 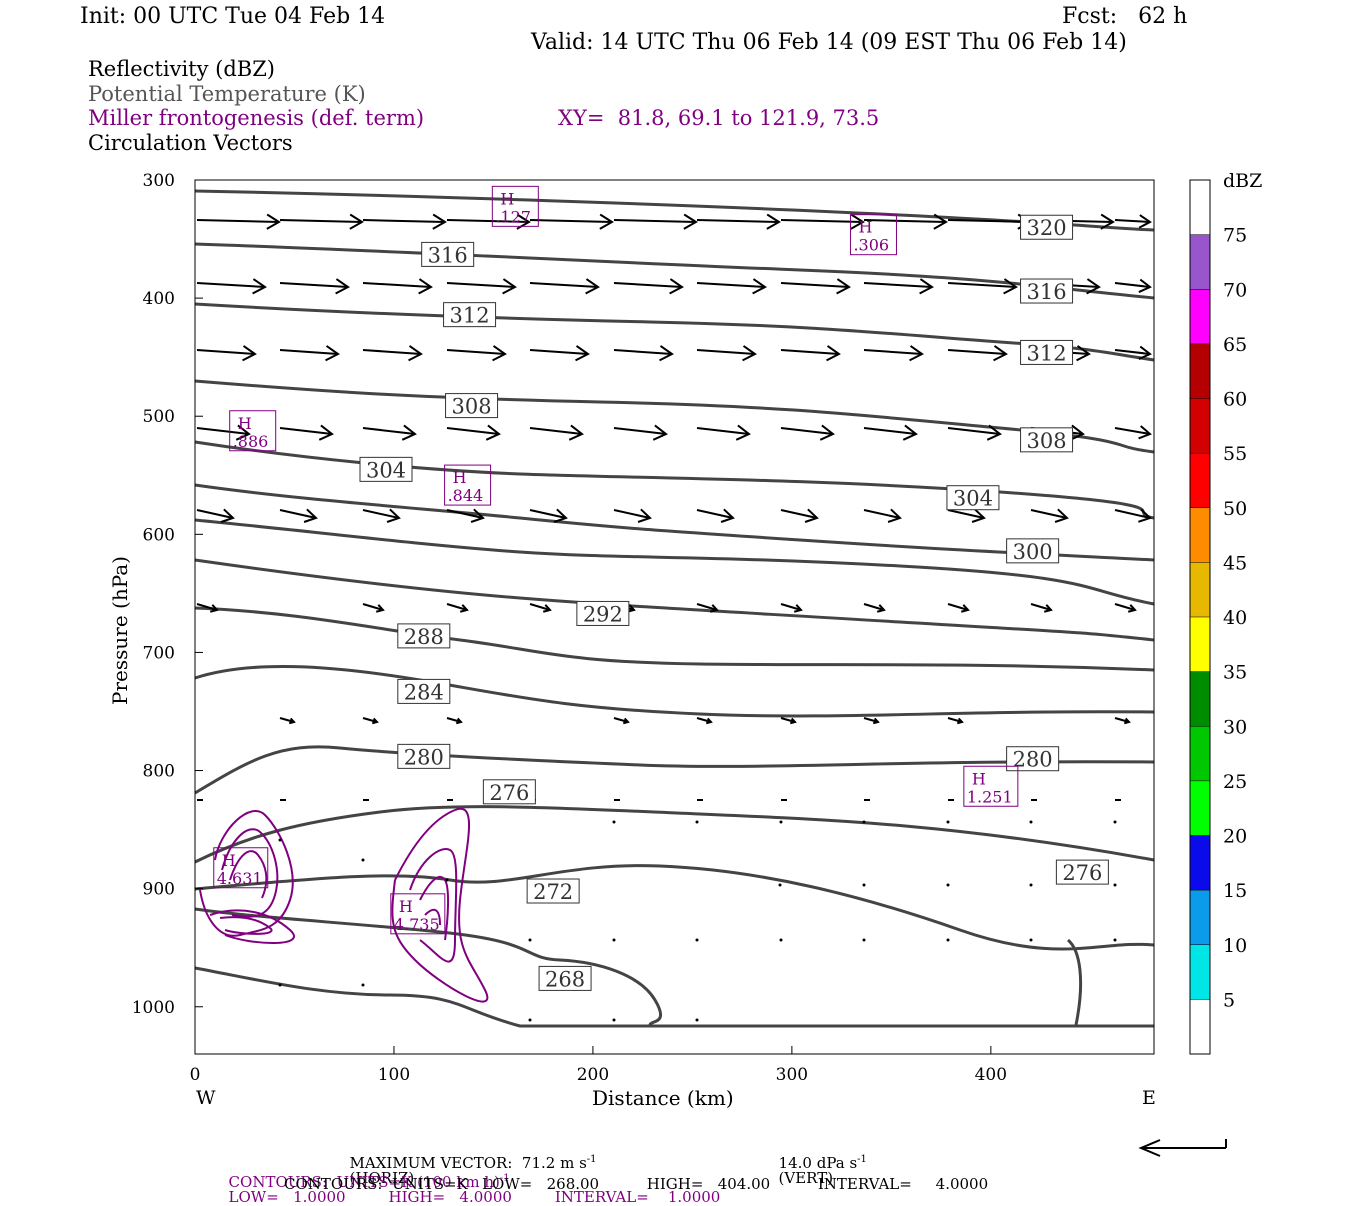 I want to click on theta-label: 268, so click(x=565, y=978).